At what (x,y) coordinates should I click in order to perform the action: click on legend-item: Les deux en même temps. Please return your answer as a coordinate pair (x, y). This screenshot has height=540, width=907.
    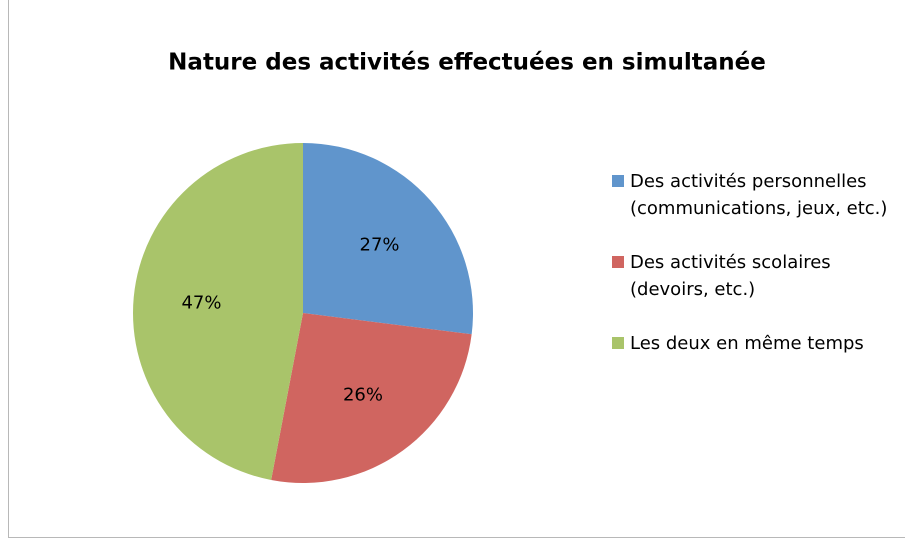
    Looking at the image, I should click on (752, 343).